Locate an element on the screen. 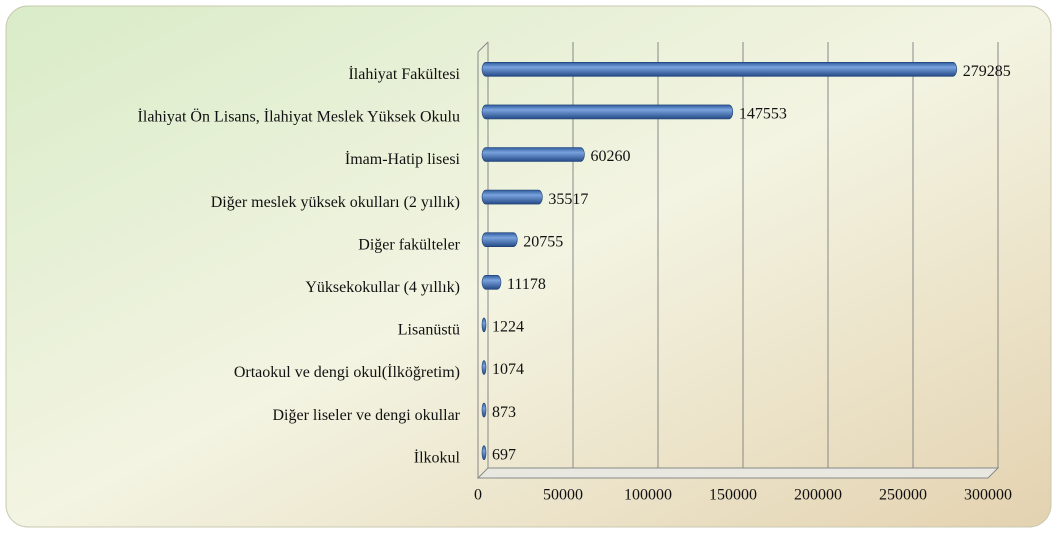  floor is located at coordinates (738, 473).